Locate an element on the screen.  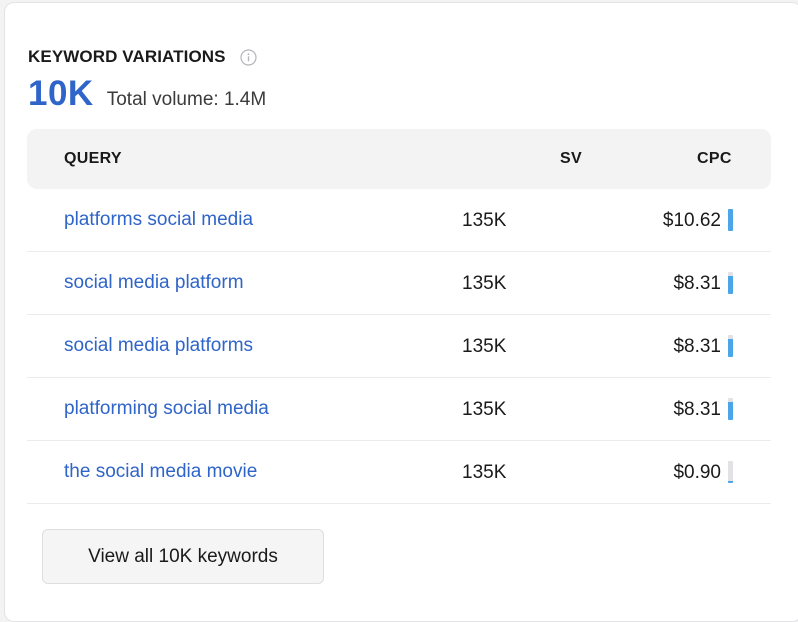
total-volume: Total volume: 1.4M is located at coordinates (186, 99).